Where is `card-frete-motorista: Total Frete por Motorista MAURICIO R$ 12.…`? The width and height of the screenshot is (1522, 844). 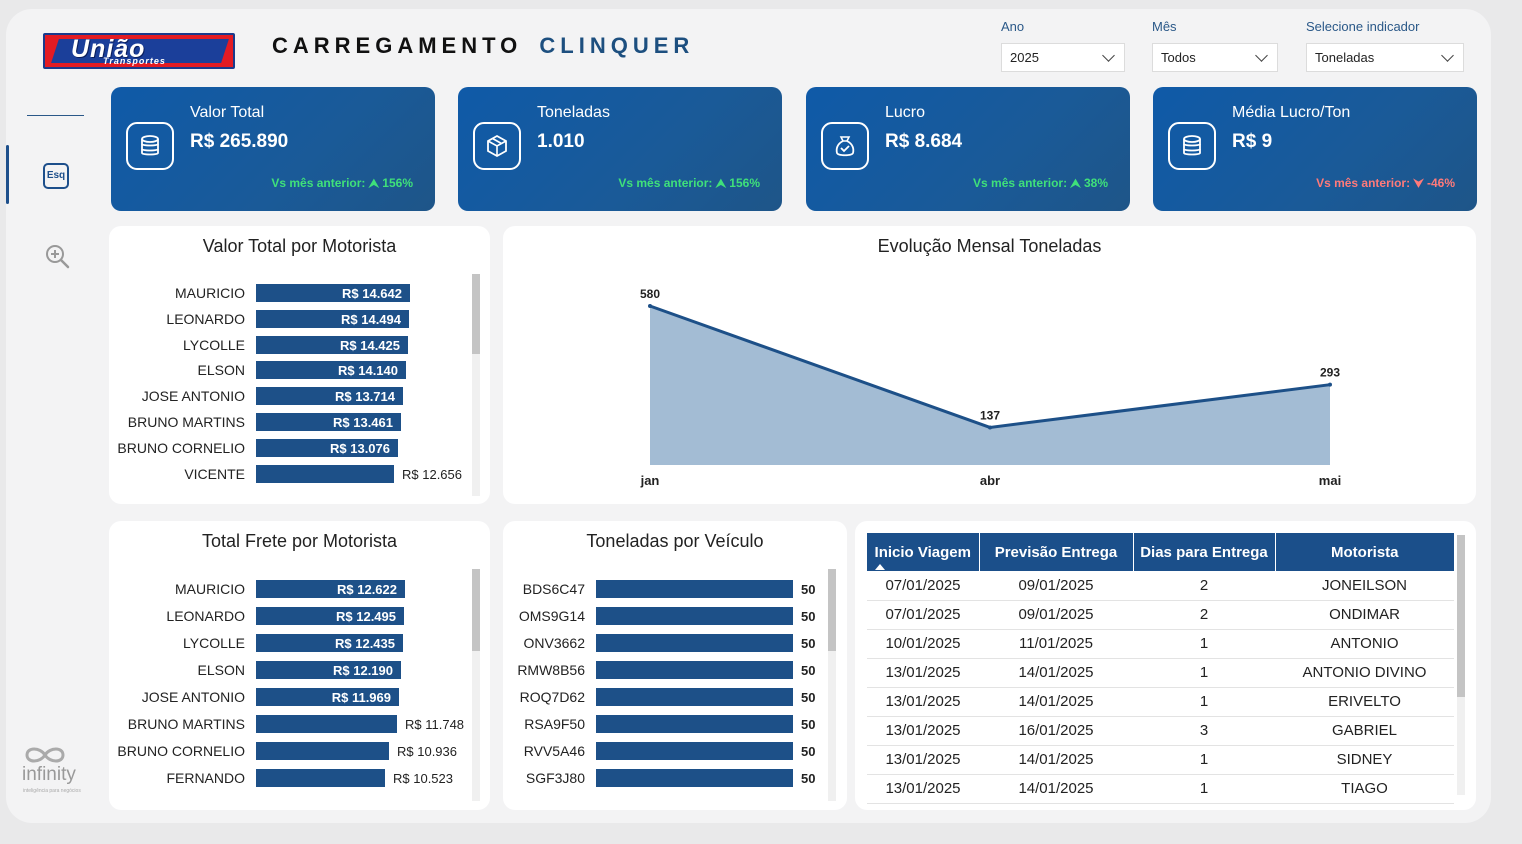 card-frete-motorista: Total Frete por Motorista MAURICIO R$ 12.… is located at coordinates (299, 665).